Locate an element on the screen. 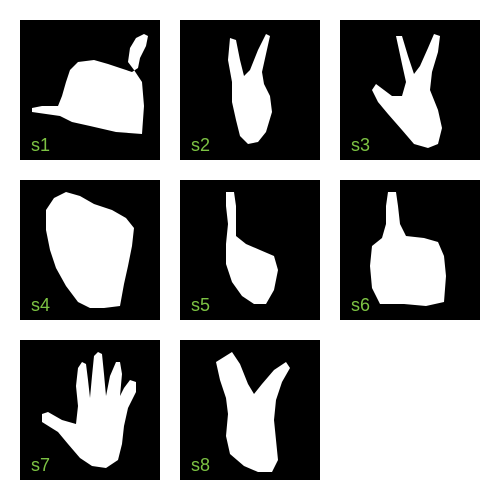 Image resolution: width=500 pixels, height=500 pixels. sign-tile-s2: s2 is located at coordinates (250, 90).